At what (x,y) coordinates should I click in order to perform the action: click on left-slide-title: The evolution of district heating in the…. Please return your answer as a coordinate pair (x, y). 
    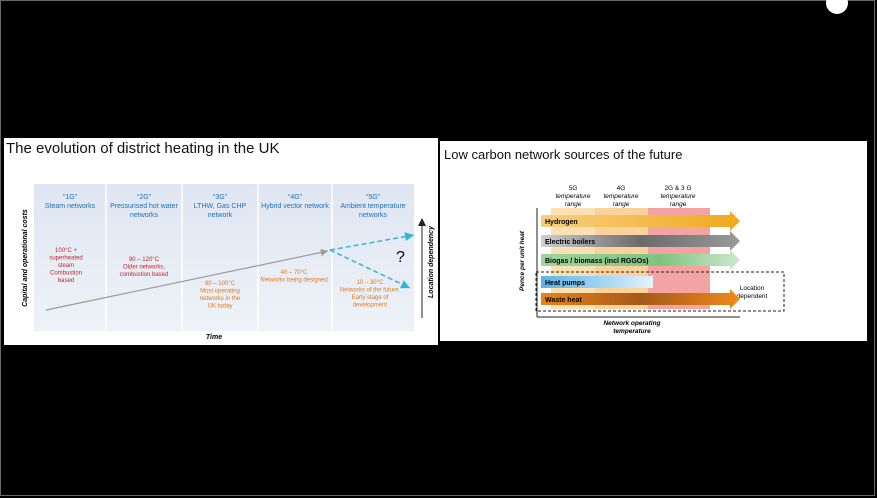
    Looking at the image, I should click on (143, 148).